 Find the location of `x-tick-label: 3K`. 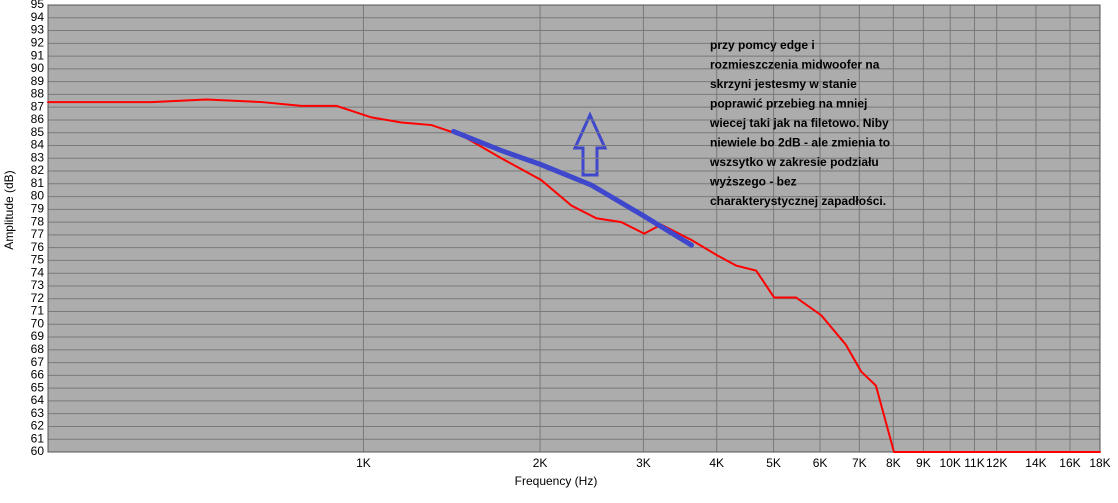

x-tick-label: 3K is located at coordinates (643, 463).